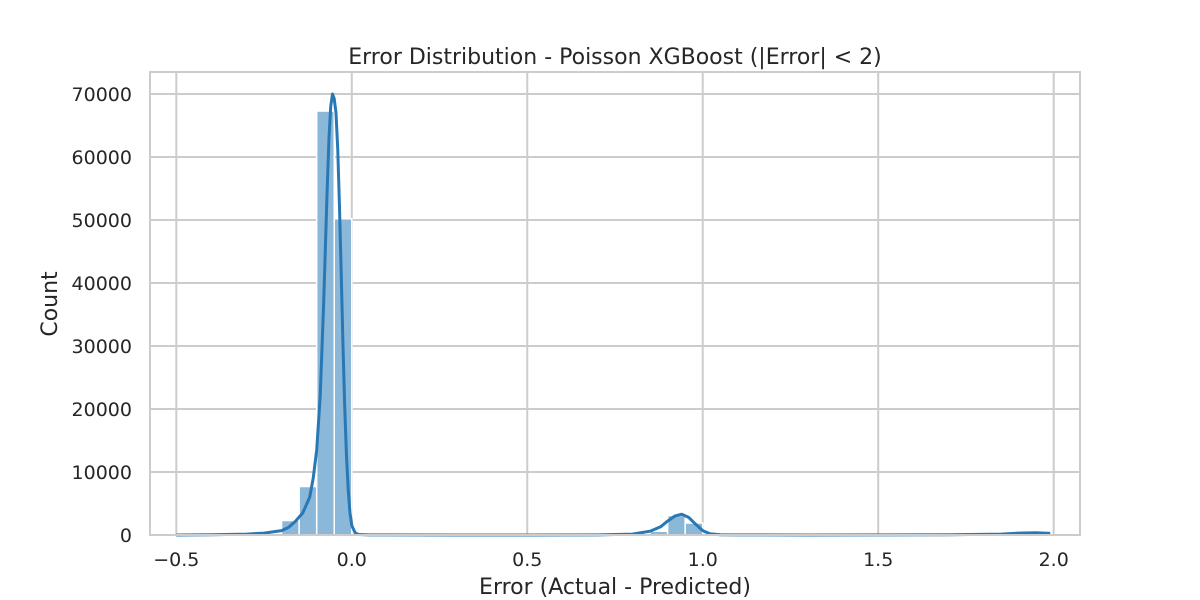 Image resolution: width=1200 pixels, height=600 pixels. What do you see at coordinates (126, 536) in the screenshot?
I see `y-tick-label: 0` at bounding box center [126, 536].